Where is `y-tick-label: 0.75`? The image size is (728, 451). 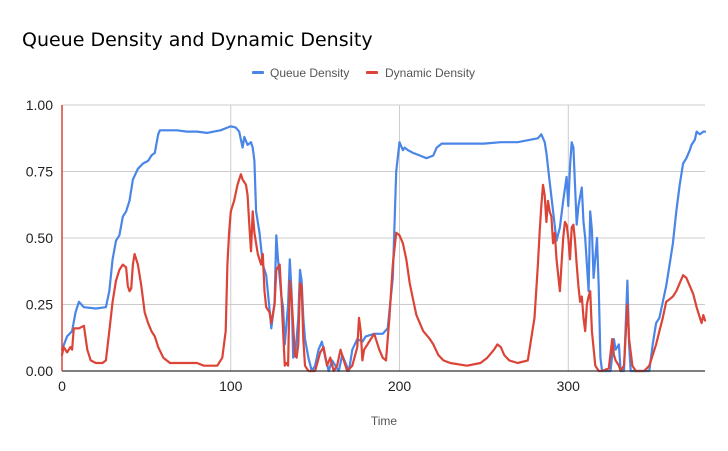
y-tick-label: 0.75 is located at coordinates (39, 172).